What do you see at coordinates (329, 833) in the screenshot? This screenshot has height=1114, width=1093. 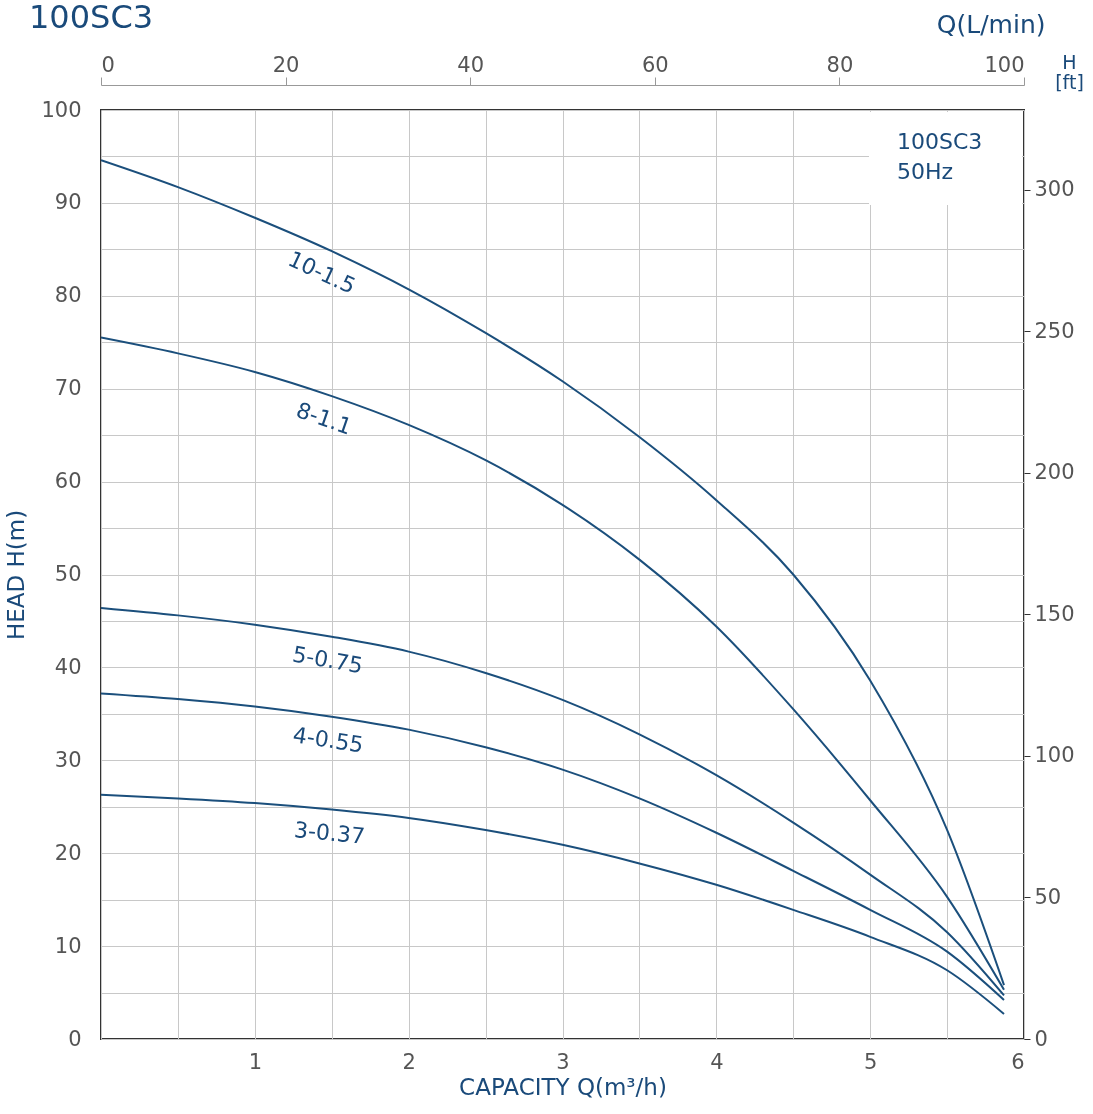 I see `text: 3-0.37` at bounding box center [329, 833].